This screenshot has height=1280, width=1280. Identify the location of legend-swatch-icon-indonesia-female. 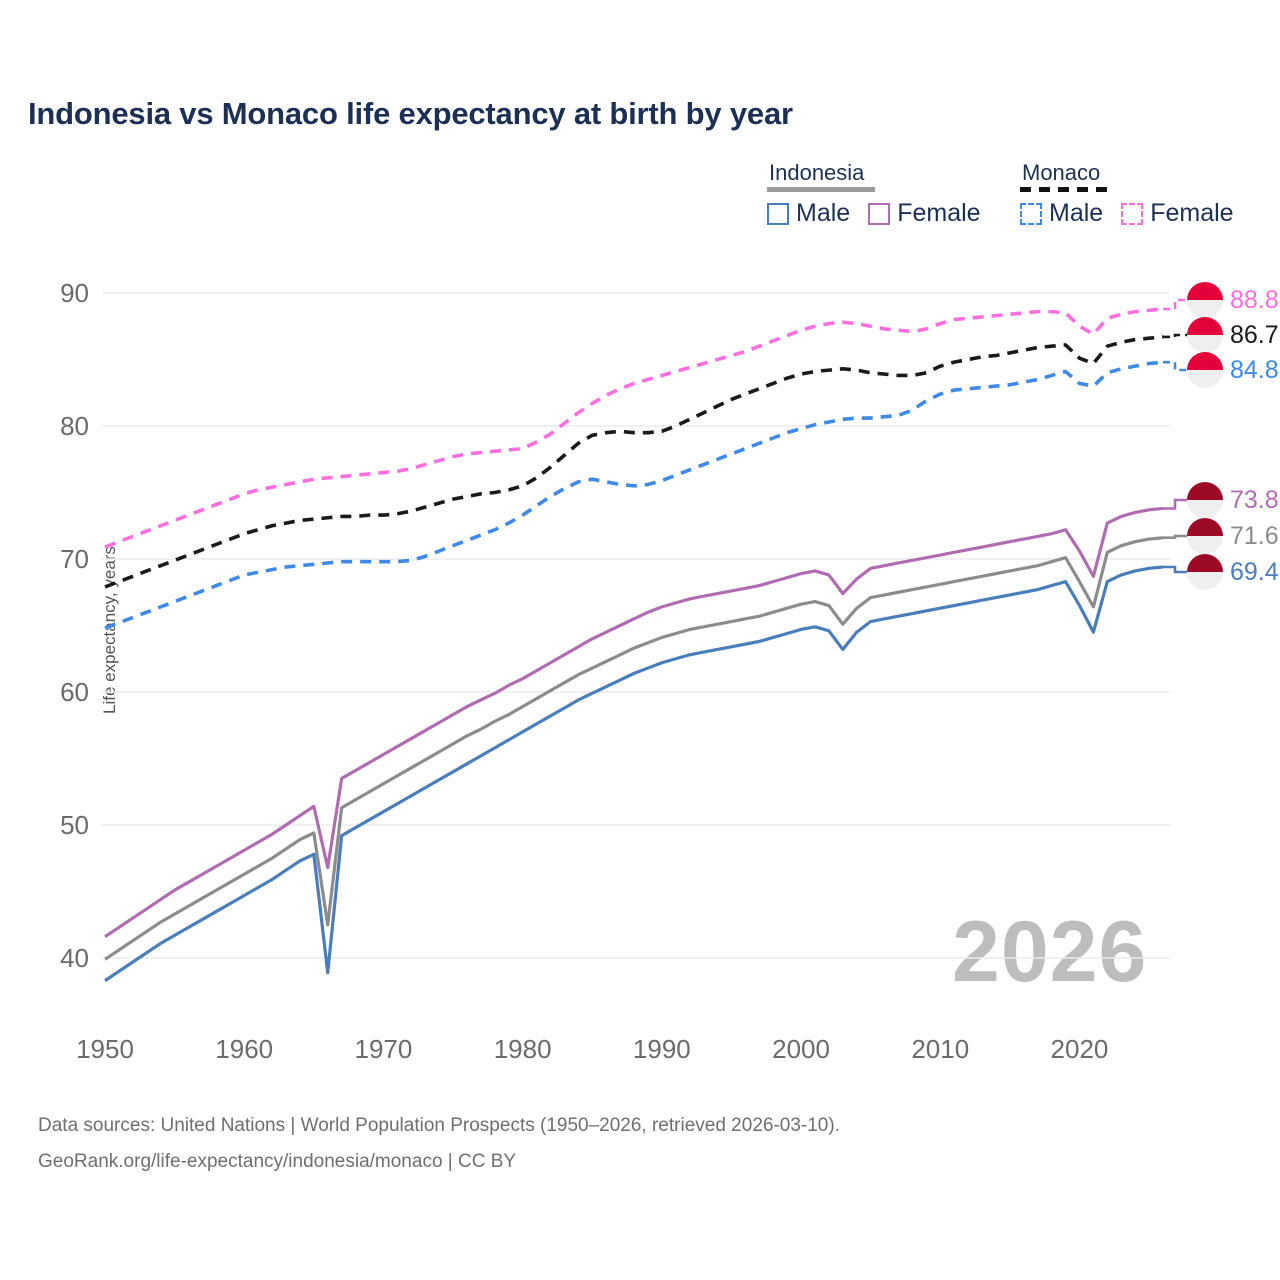
(879, 213).